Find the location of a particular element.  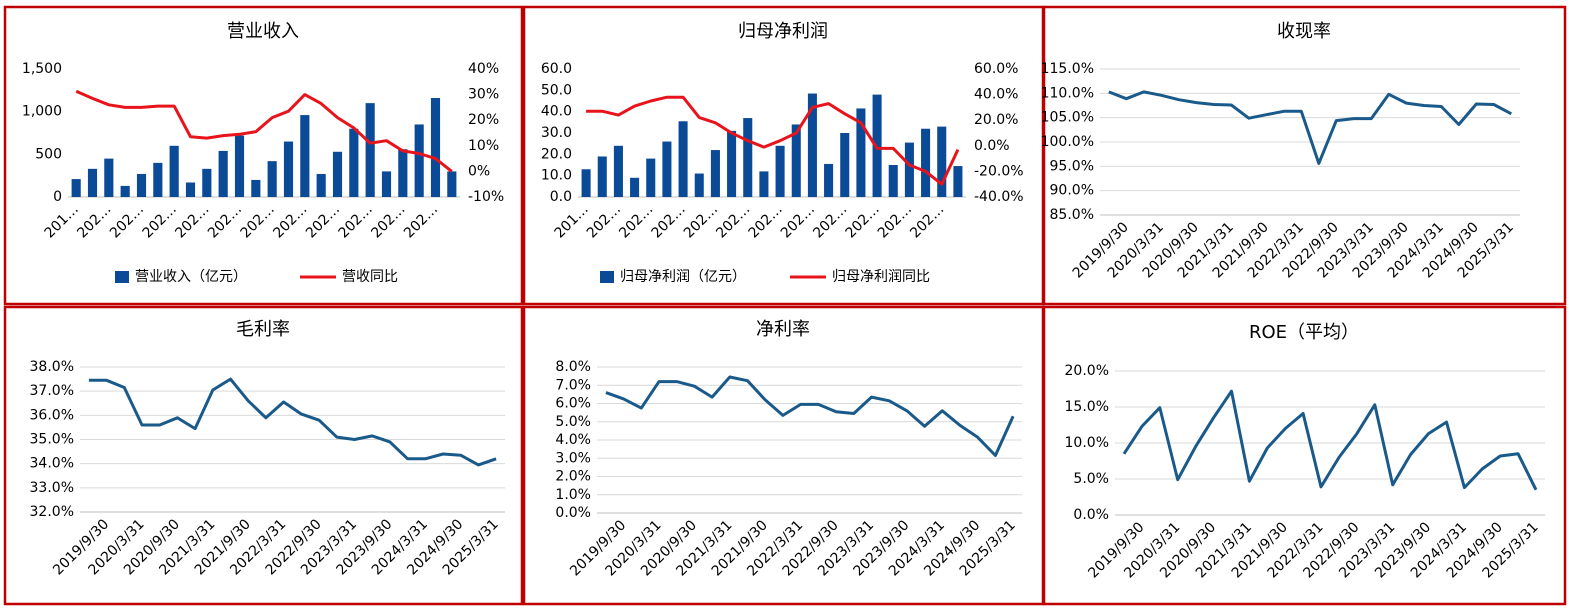

y-tick-label: 3.0% is located at coordinates (573, 458).